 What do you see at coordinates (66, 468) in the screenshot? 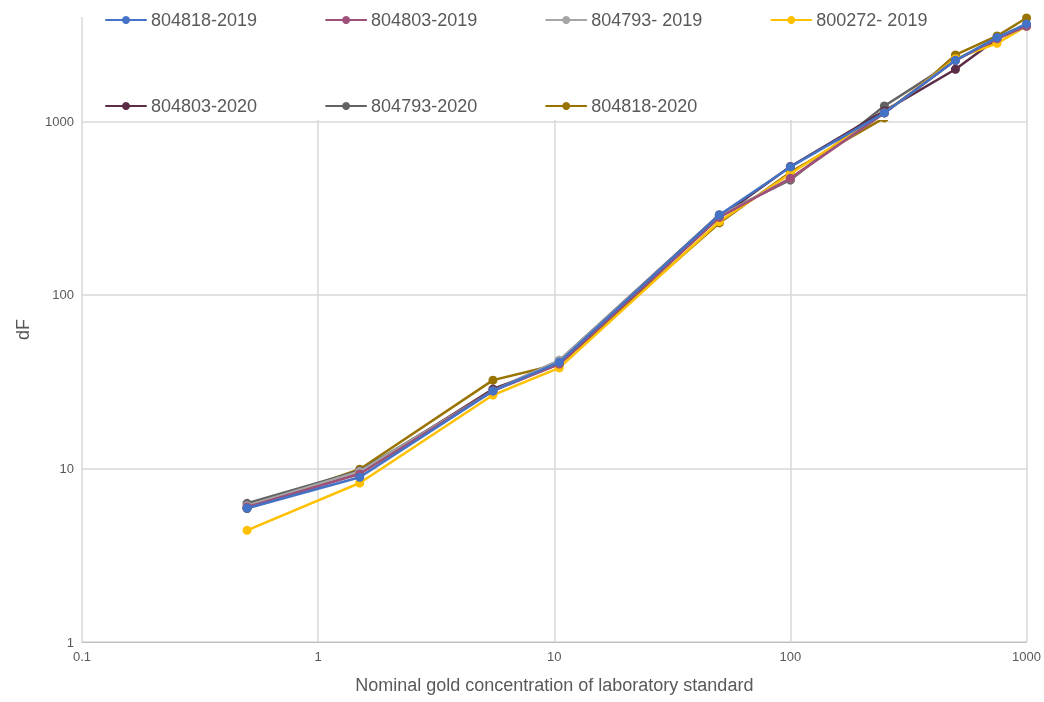
I see `y-tick-label: 10` at bounding box center [66, 468].